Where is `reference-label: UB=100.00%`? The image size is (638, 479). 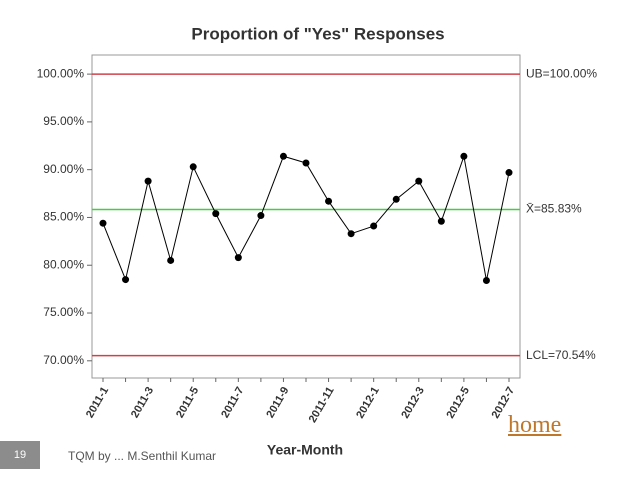
reference-label: UB=100.00% is located at coordinates (561, 73).